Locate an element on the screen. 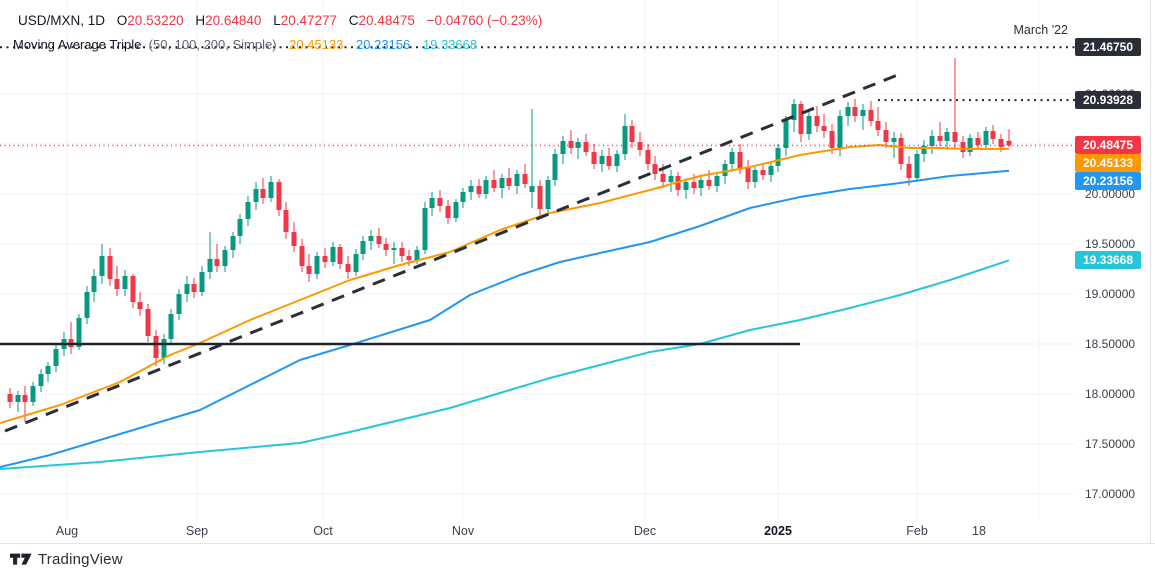  high-label: H is located at coordinates (200, 20).